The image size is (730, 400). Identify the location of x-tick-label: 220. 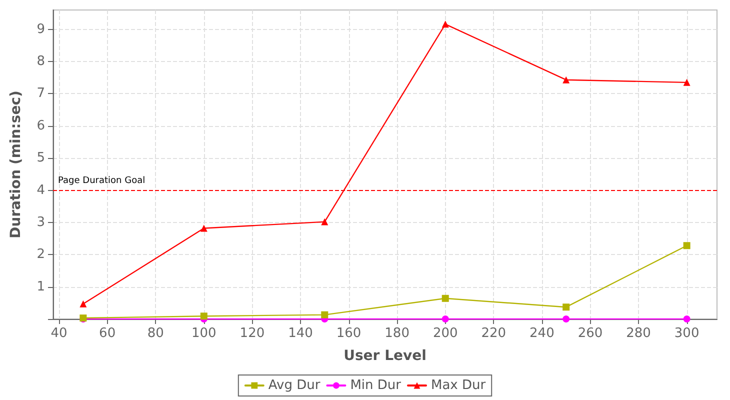
(493, 333).